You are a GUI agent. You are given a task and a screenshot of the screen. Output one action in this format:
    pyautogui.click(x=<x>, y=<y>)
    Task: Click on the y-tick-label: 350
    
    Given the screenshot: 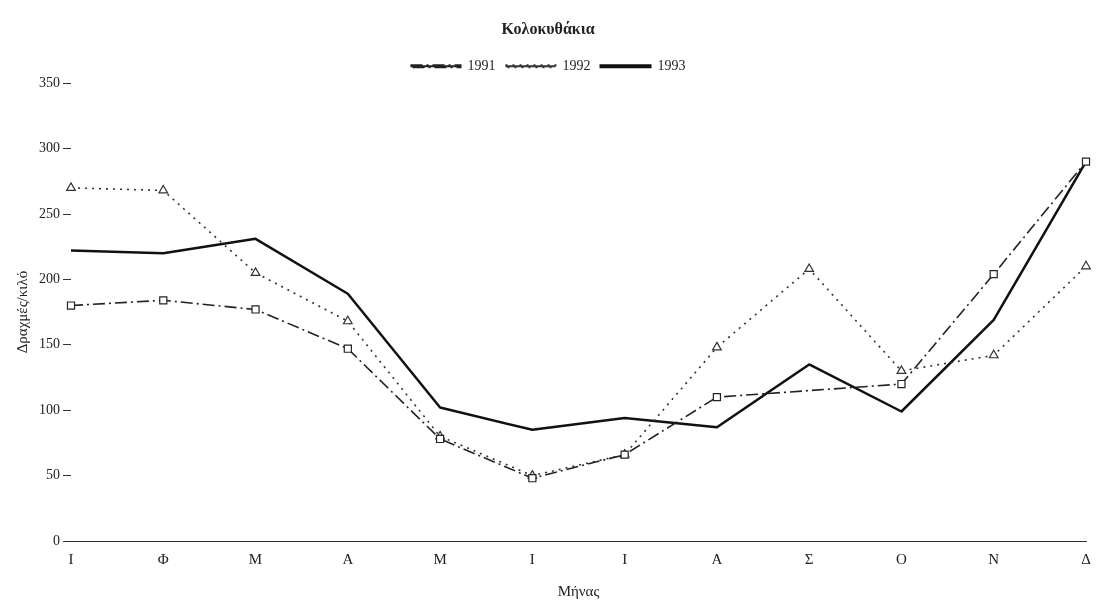 What is the action you would take?
    pyautogui.click(x=49, y=82)
    